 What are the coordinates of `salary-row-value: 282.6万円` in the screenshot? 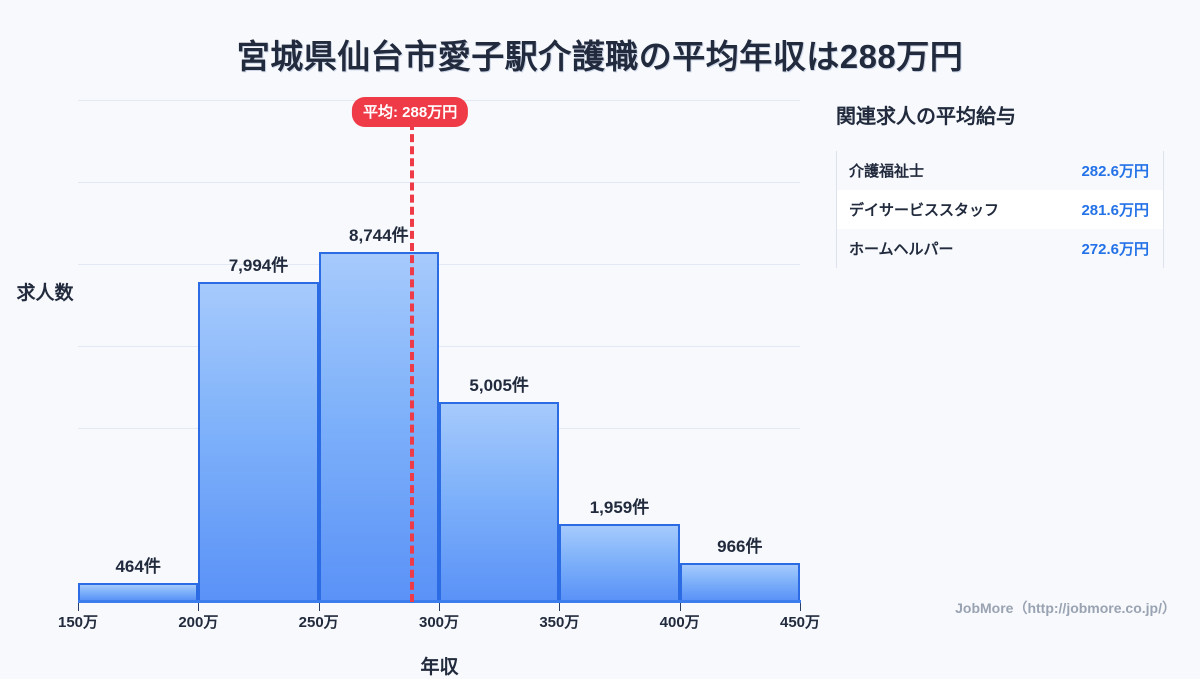 It's located at (1115, 171).